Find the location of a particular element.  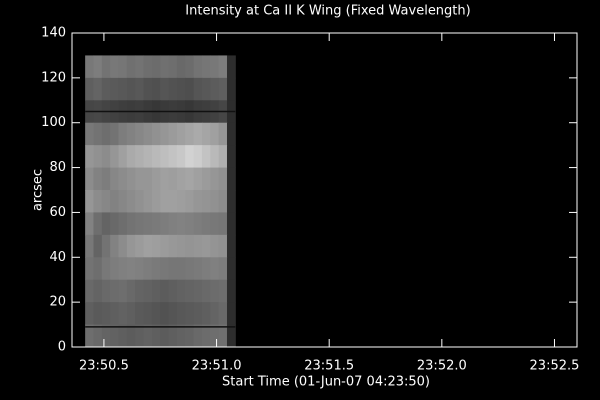

y-tick-label: 80 is located at coordinates (57, 167).